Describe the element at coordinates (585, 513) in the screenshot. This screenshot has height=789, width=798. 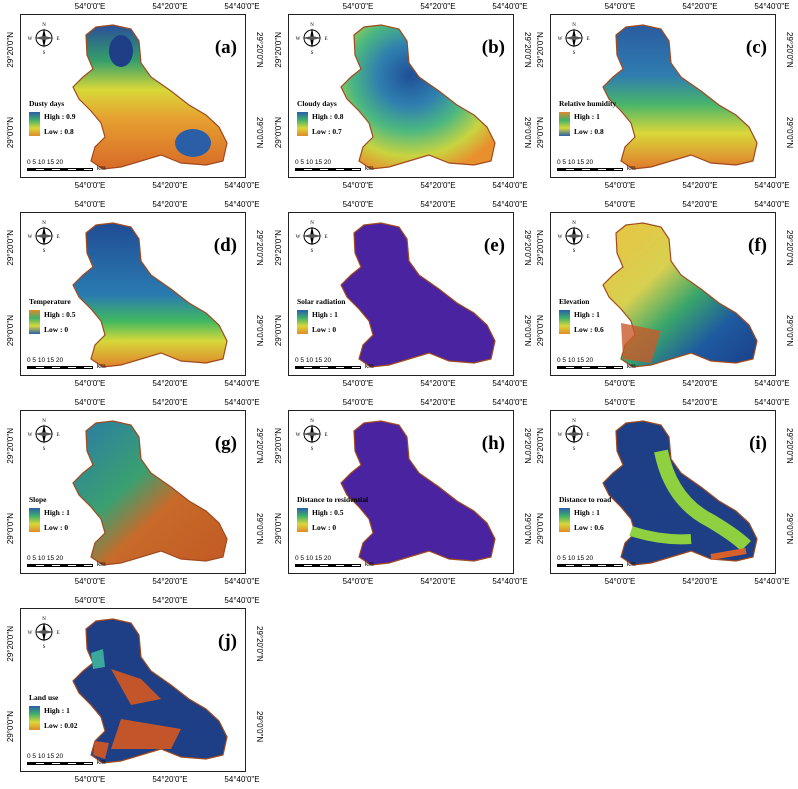
I see `legend: Distance to road High : 1 Low : 0.6` at that location.